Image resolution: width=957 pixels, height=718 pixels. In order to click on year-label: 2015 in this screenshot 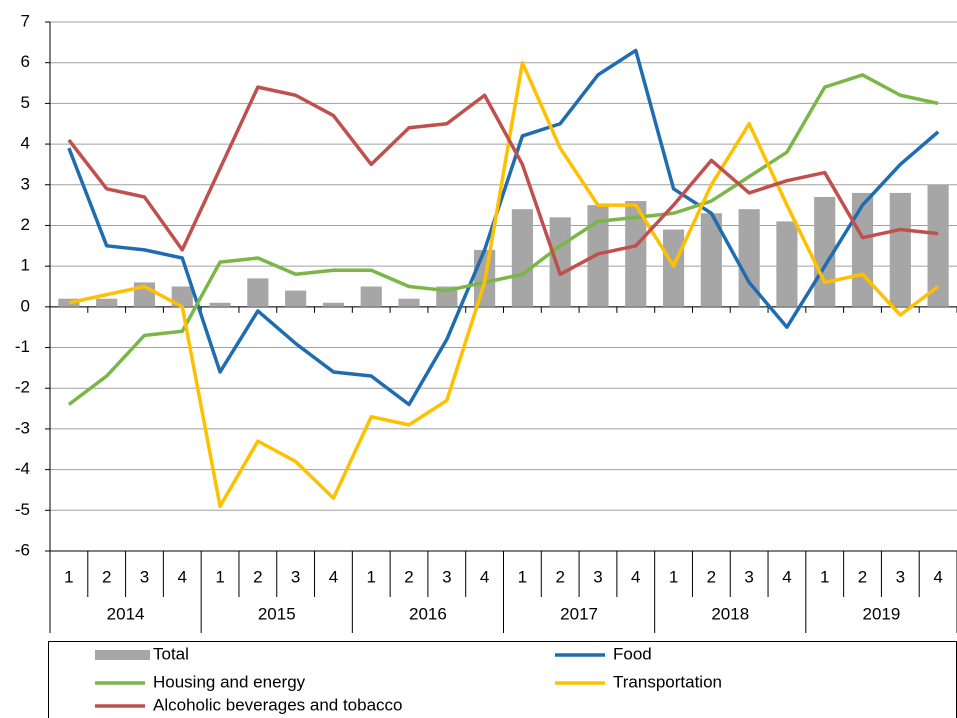, I will do `click(277, 613)`.